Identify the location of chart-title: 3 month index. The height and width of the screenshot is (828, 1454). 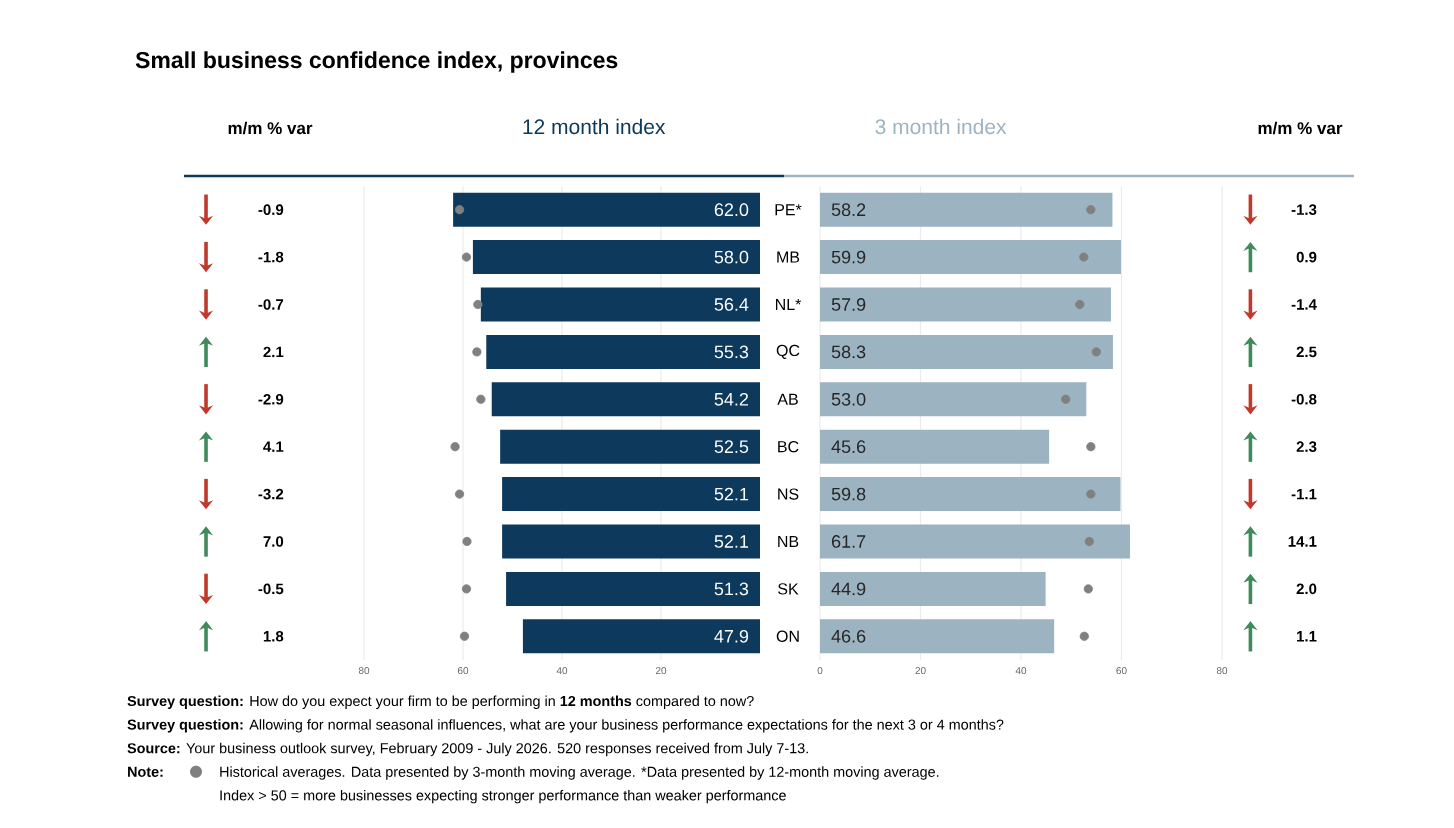
(941, 126).